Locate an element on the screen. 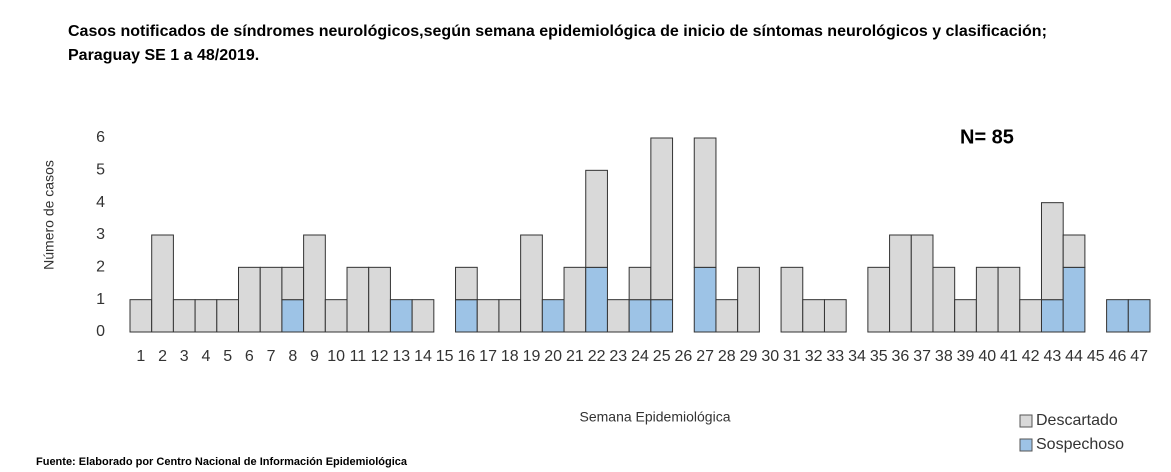 The height and width of the screenshot is (472, 1171). x-tick-label: 47 is located at coordinates (1139, 356).